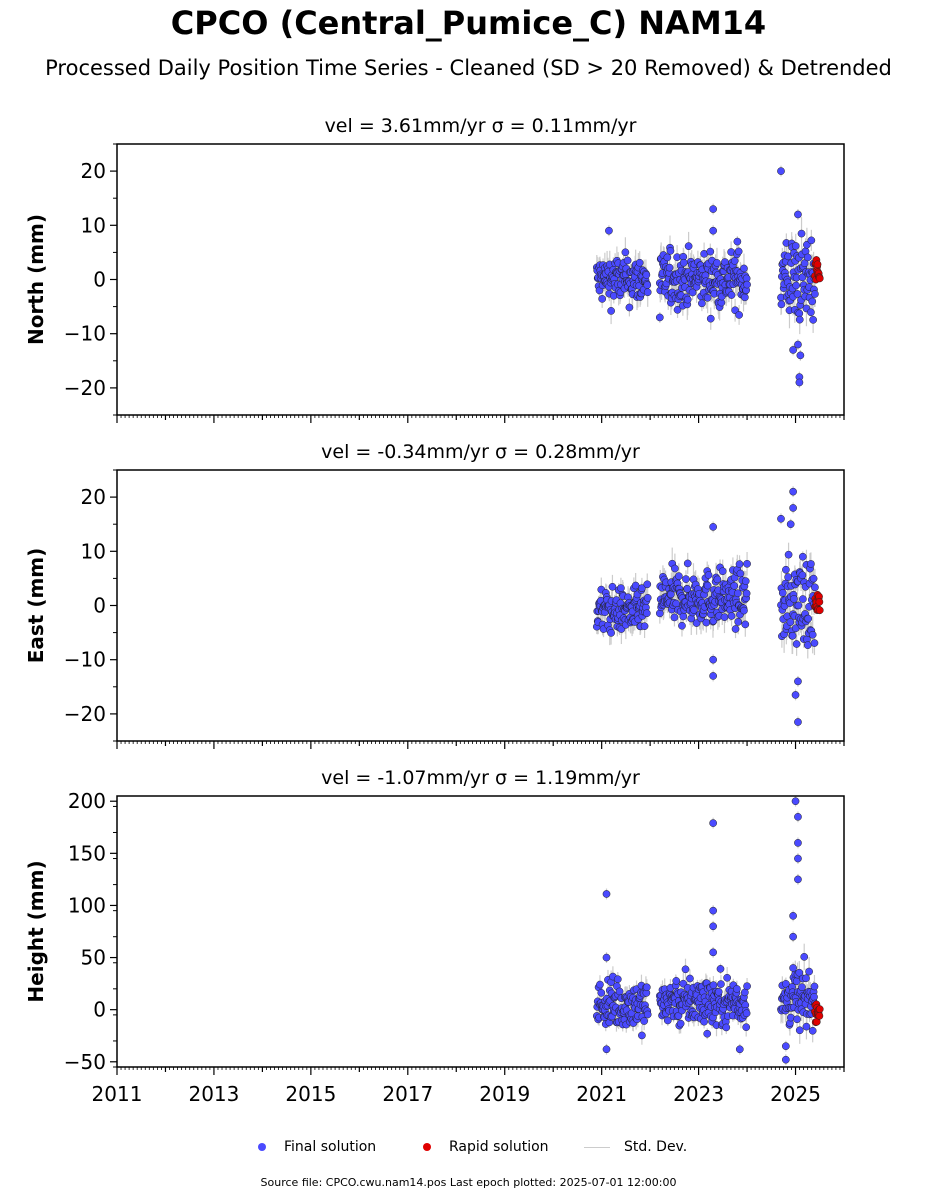  I want to click on rapid-point, so click(819, 602).